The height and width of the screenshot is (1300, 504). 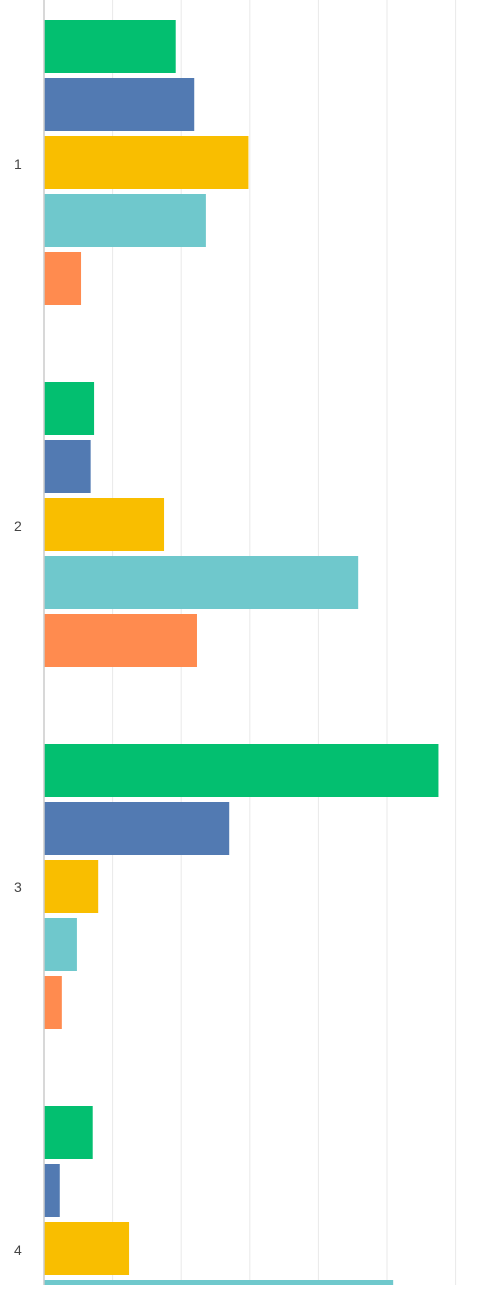 What do you see at coordinates (219, 1282) in the screenshot?
I see `bar-cat4-series4` at bounding box center [219, 1282].